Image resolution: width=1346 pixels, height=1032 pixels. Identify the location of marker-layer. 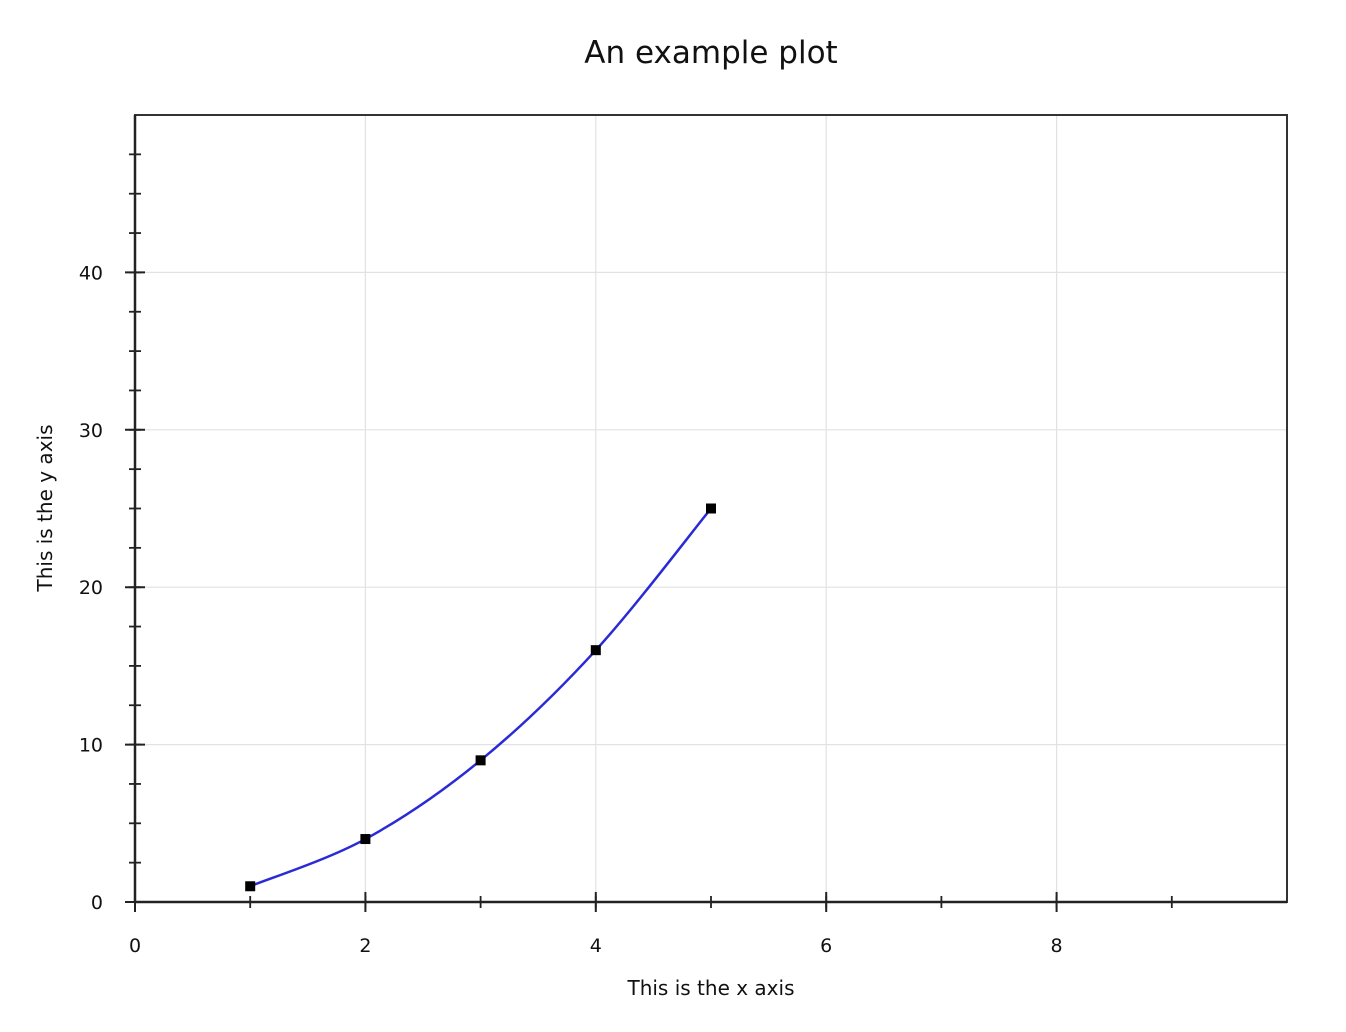
(480, 697).